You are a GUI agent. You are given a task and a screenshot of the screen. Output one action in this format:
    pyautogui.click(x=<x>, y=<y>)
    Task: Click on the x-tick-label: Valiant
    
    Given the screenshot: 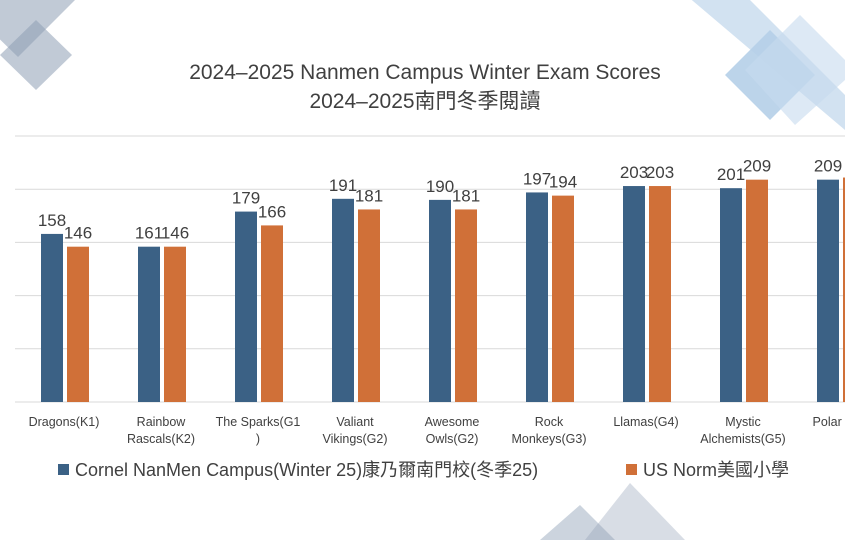 What is the action you would take?
    pyautogui.click(x=355, y=422)
    